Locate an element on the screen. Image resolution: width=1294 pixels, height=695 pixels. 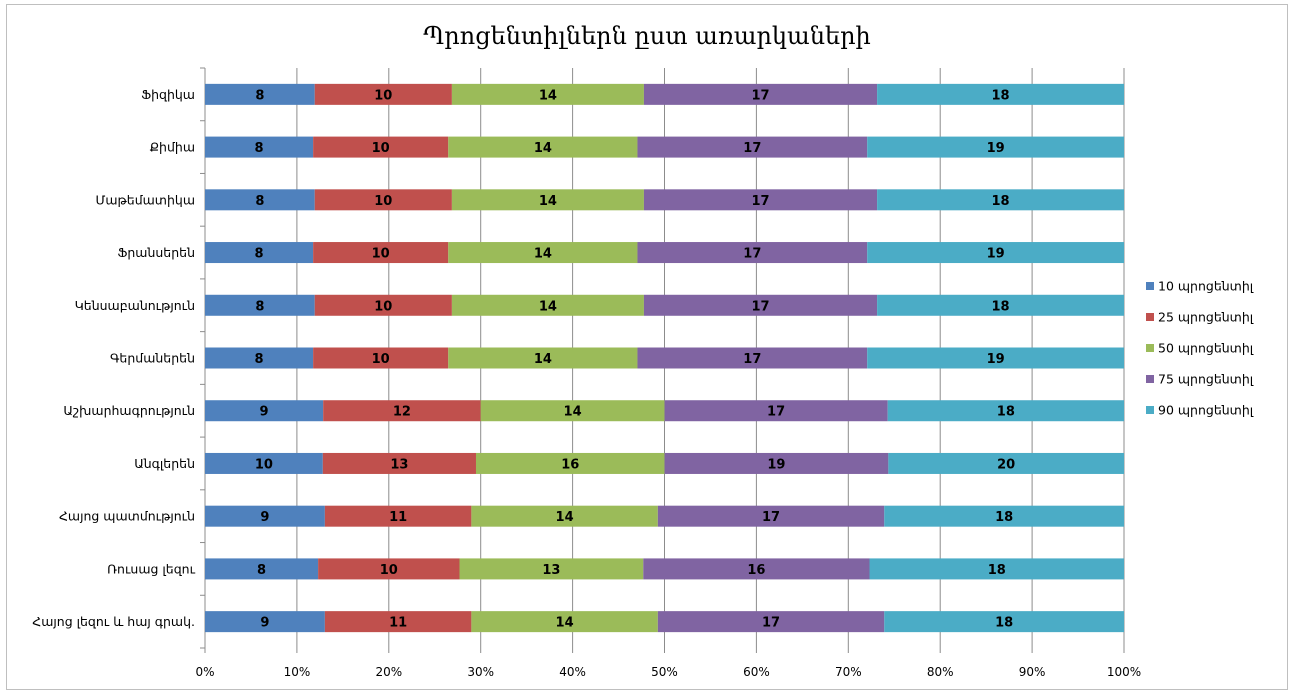
chart-title: Պրոցենտիլներն ըստ առարկաների is located at coordinates (647, 36).